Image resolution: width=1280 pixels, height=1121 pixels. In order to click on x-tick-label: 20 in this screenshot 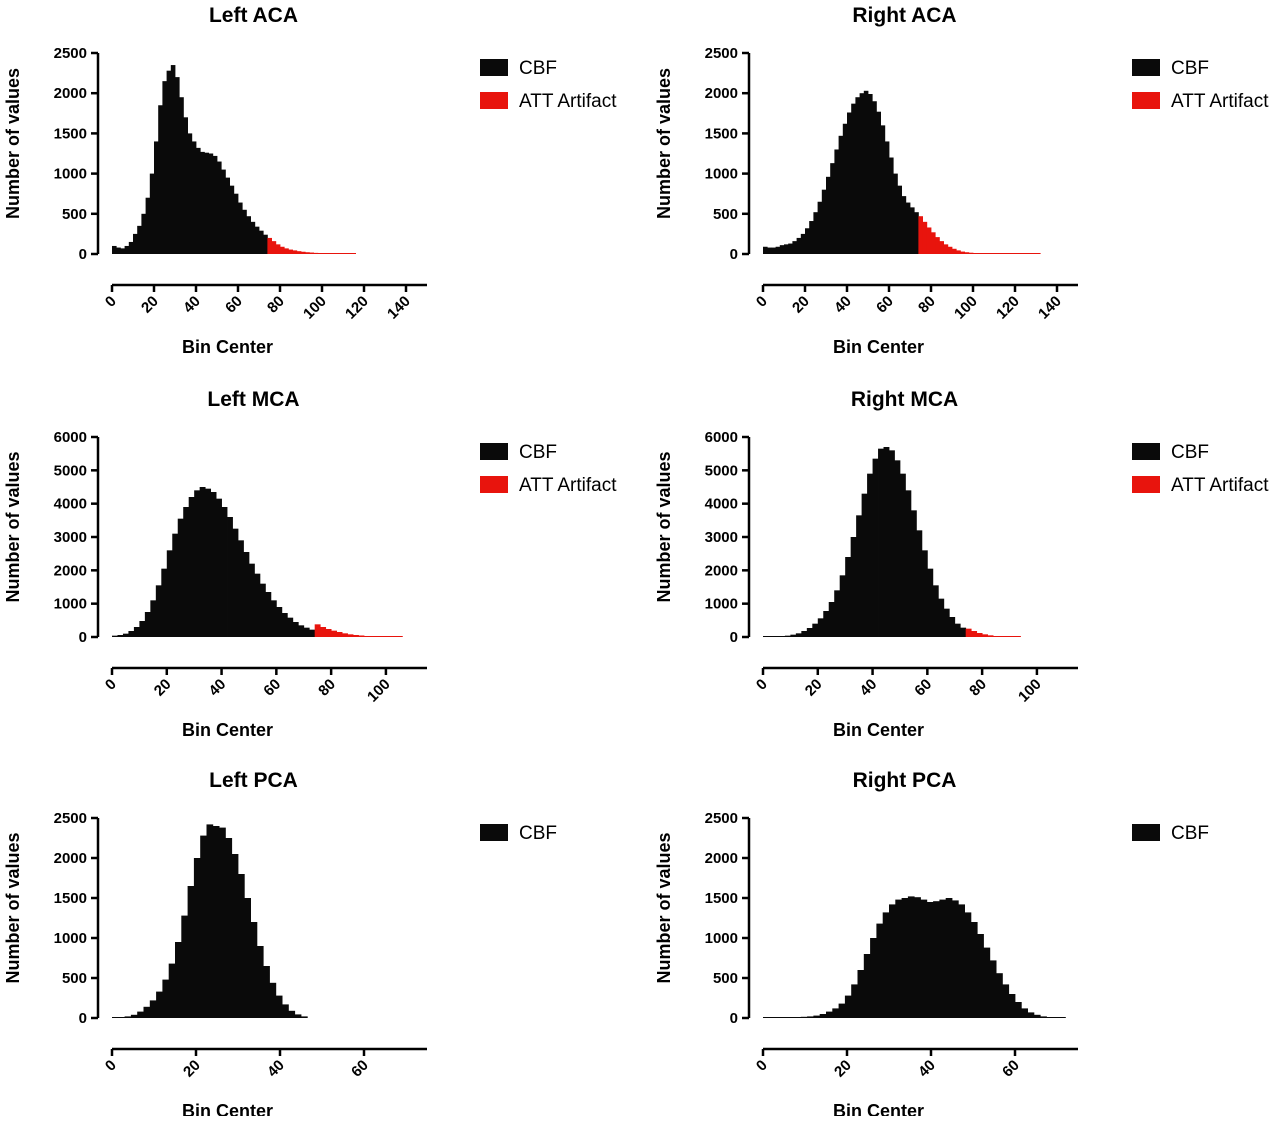, I will do `click(192, 1069)`.